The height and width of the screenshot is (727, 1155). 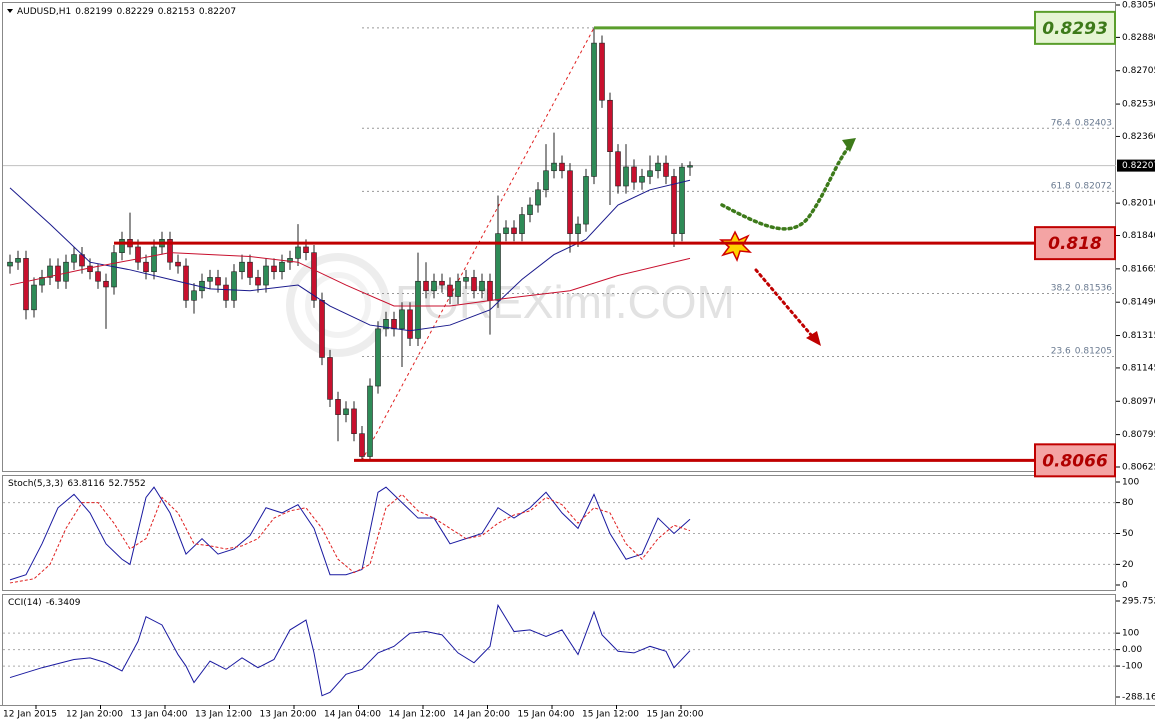 What do you see at coordinates (1093, 288) in the screenshot?
I see `fib-value: 0.81536` at bounding box center [1093, 288].